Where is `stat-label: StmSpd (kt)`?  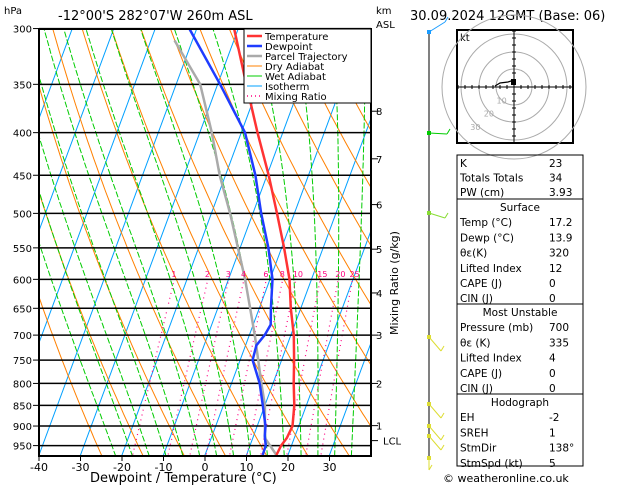
stat-label: StmSpd (kt) is located at coordinates (491, 464).